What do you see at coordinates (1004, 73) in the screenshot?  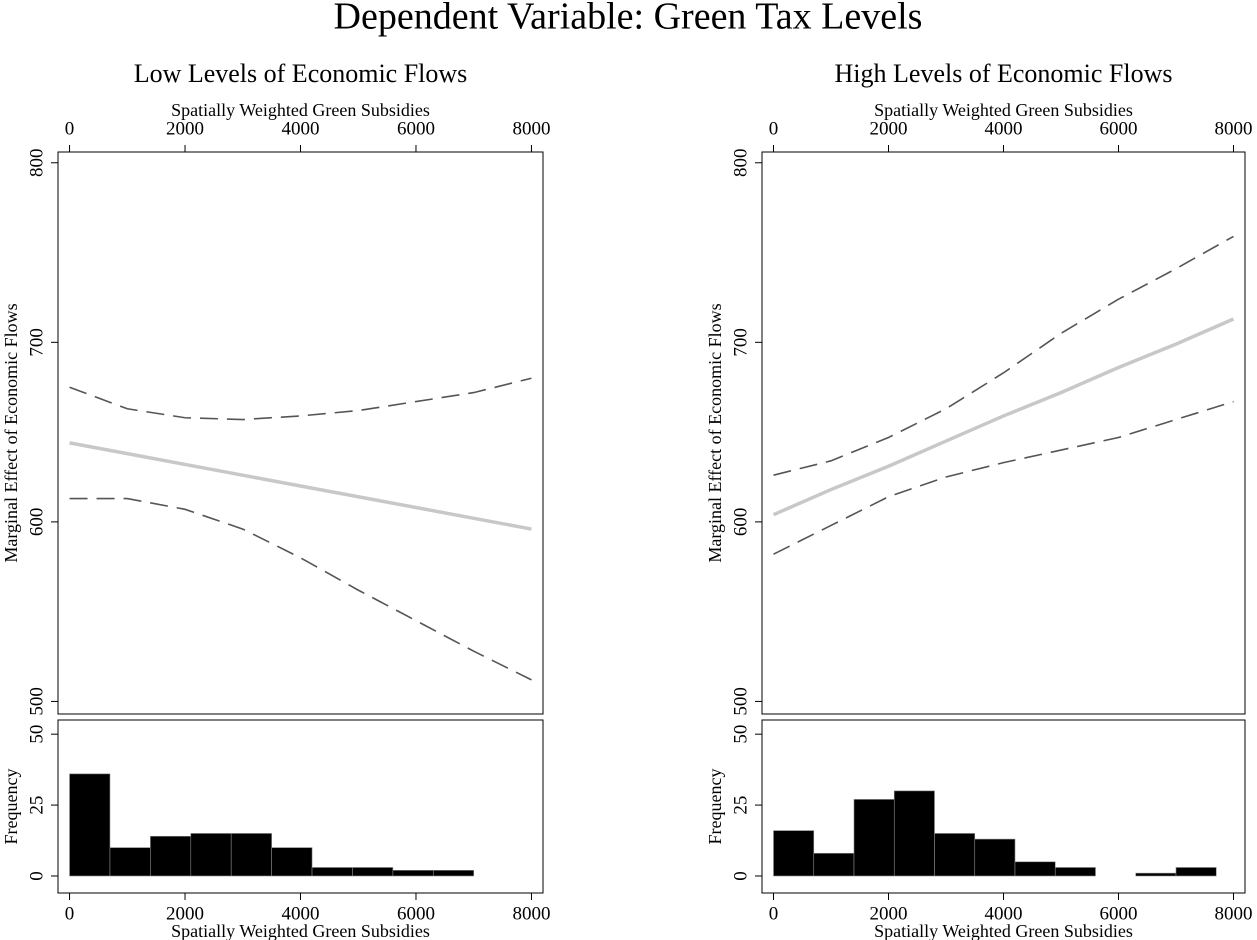 I see `panel-title: High Levels of Economic Flows` at bounding box center [1004, 73].